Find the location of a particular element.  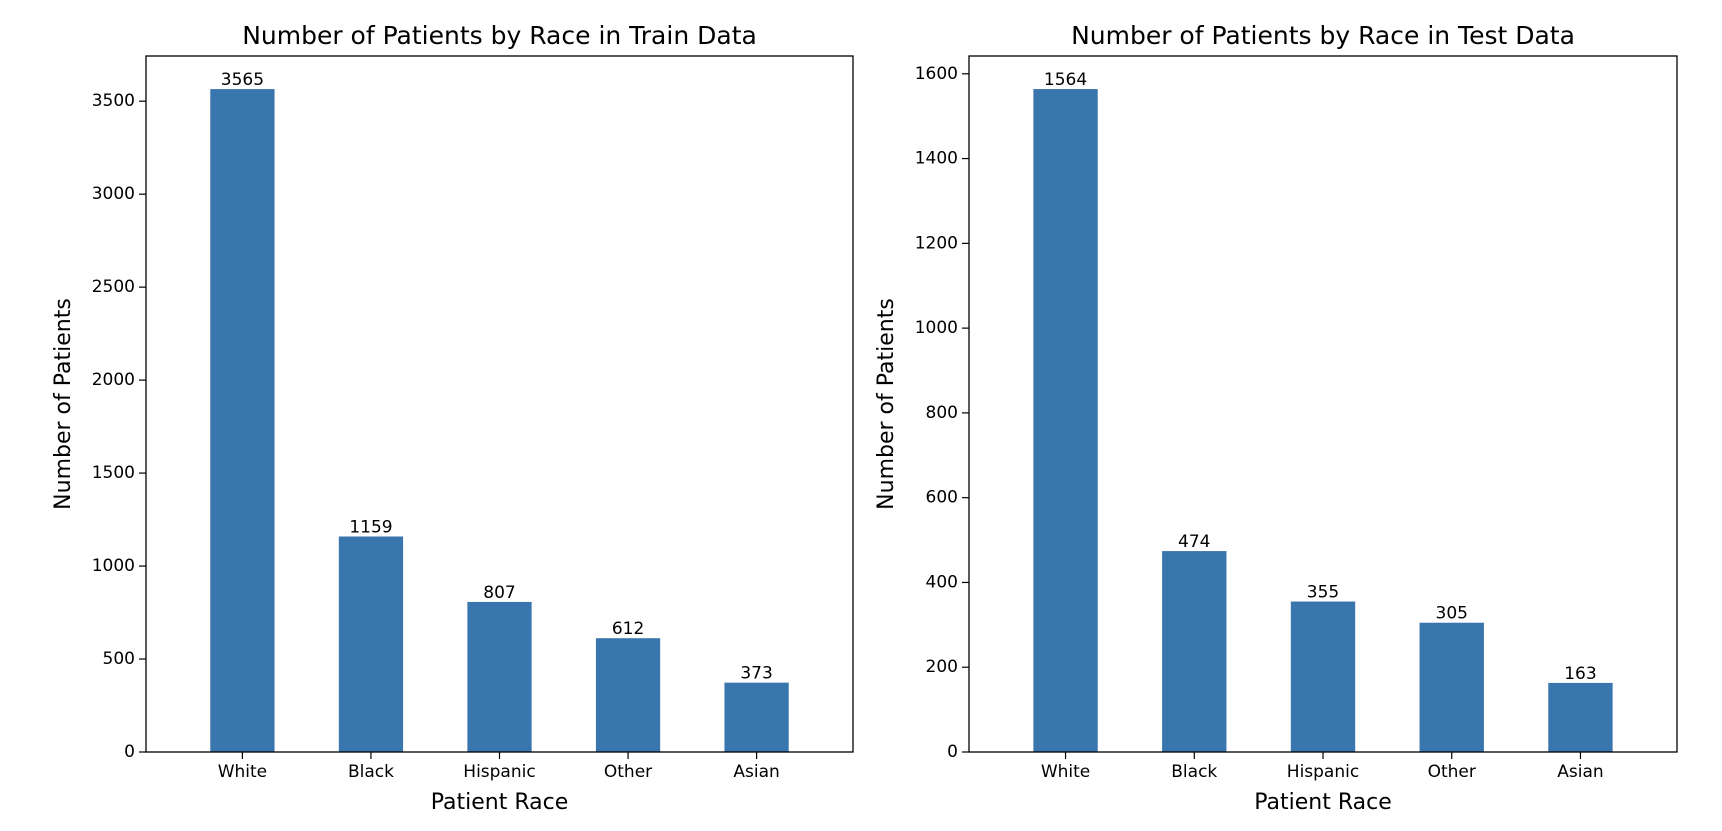

data-label: 1564 is located at coordinates (1065, 80).